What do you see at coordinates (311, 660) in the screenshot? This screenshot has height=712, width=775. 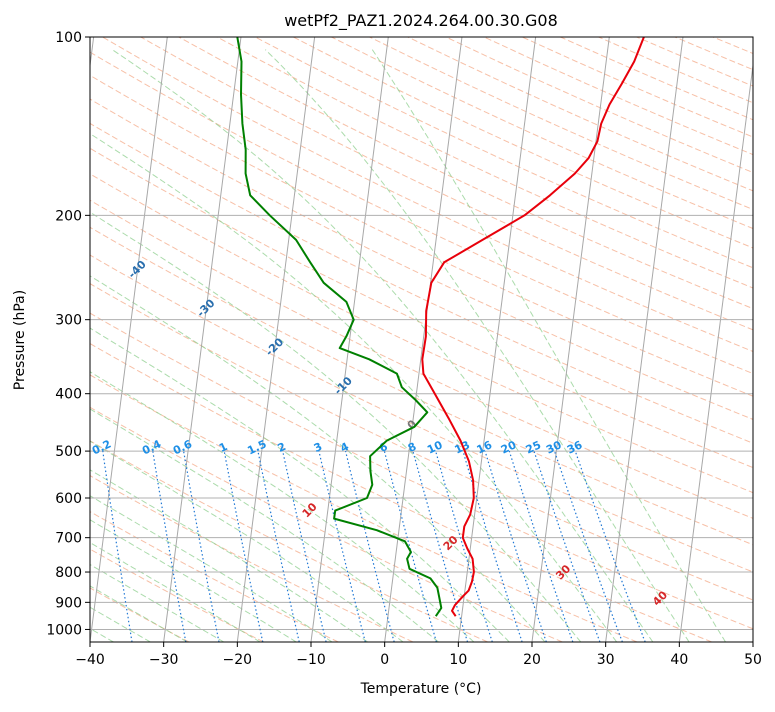 I see `x-tick-label: −10` at bounding box center [311, 660].